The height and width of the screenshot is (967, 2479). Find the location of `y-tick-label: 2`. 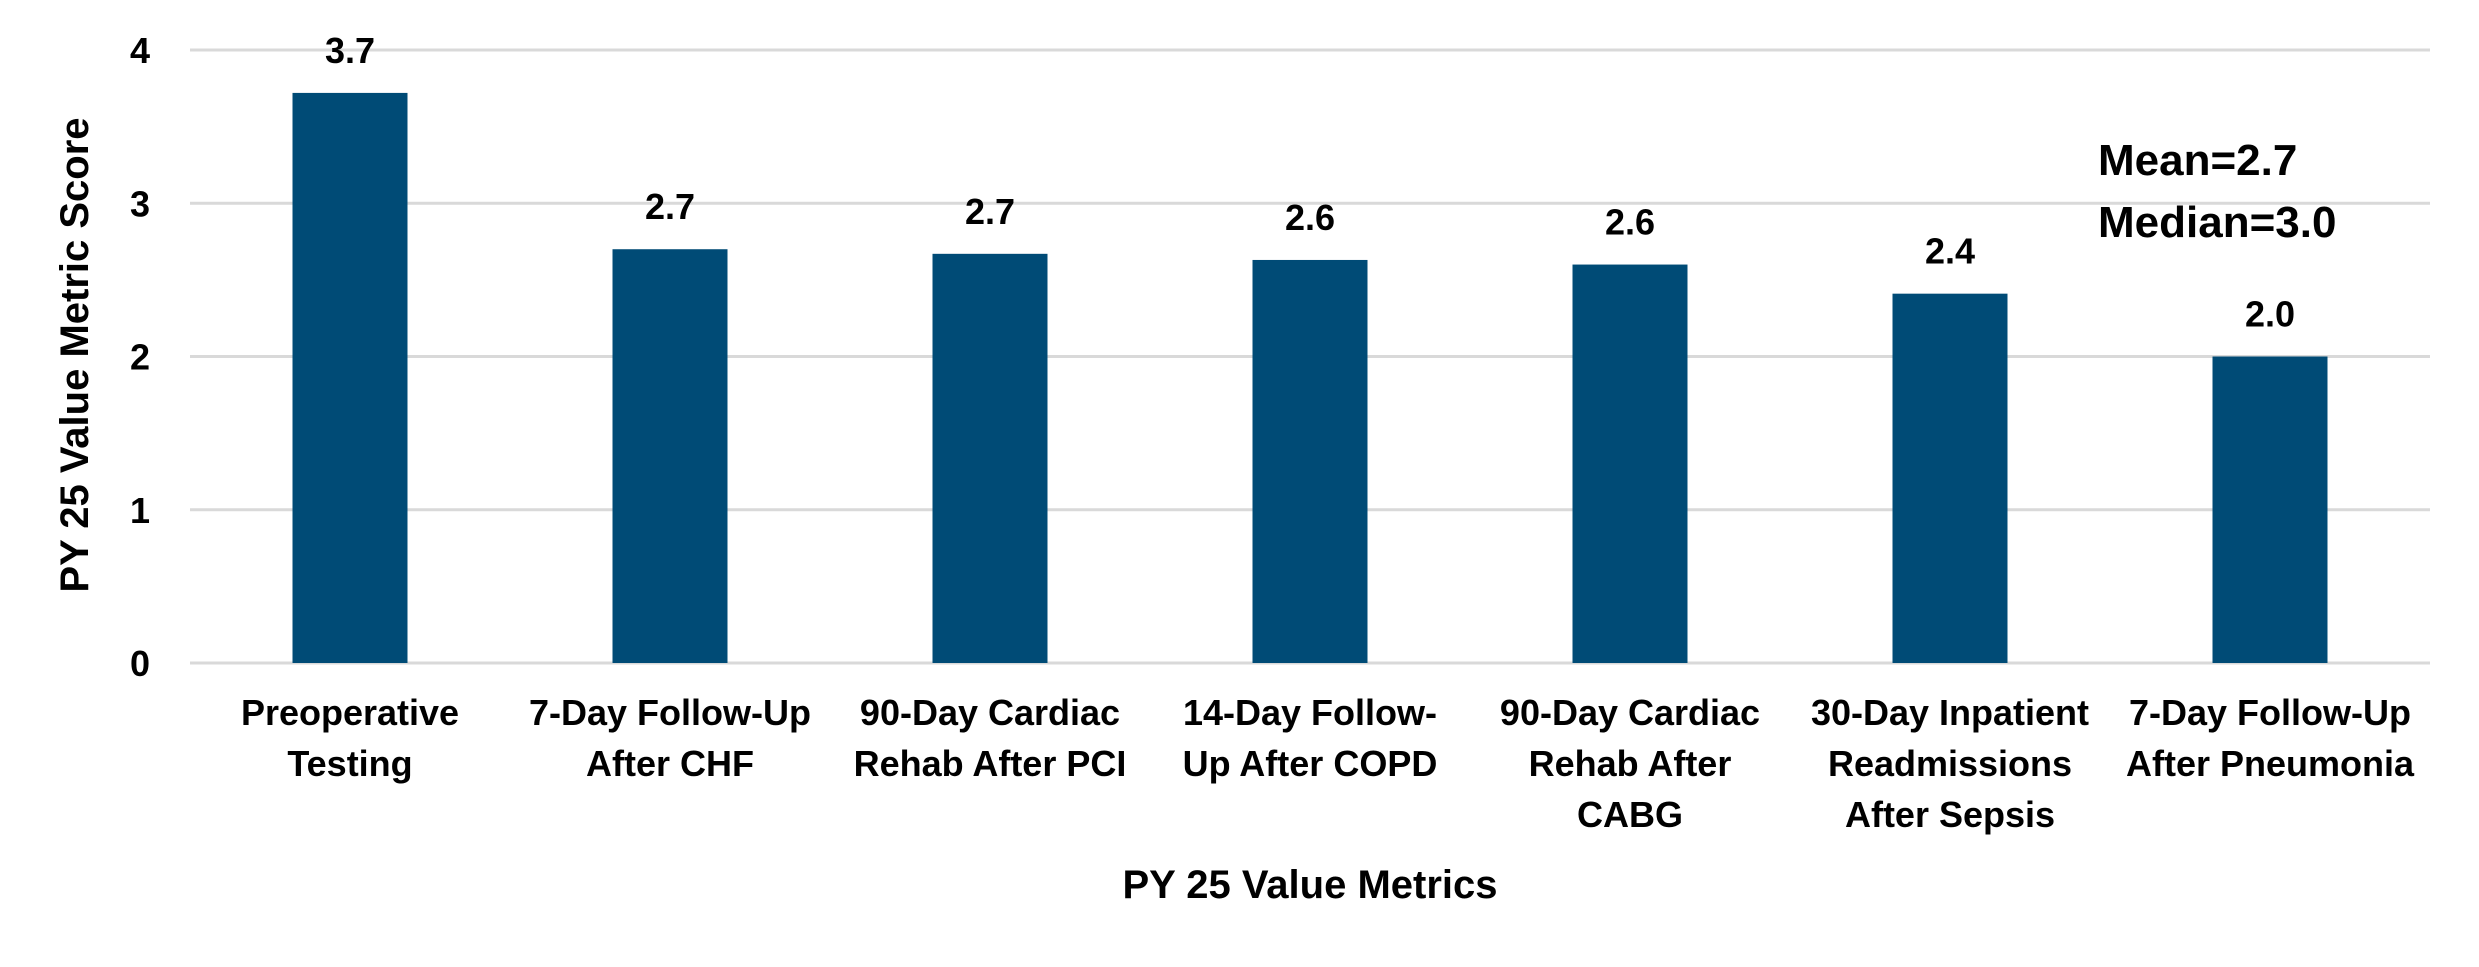

y-tick-label: 2 is located at coordinates (140, 357).